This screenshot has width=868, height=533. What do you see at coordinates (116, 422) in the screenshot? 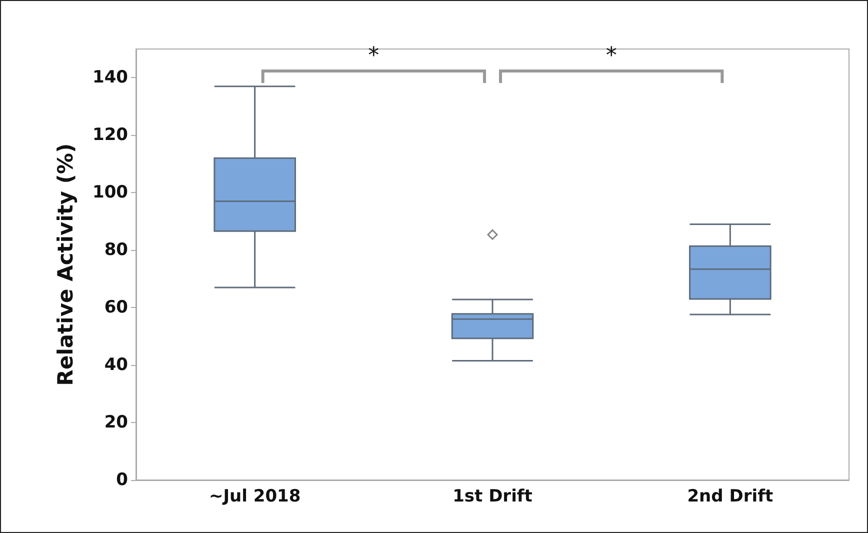
I see `y-tick-label: 20` at bounding box center [116, 422].